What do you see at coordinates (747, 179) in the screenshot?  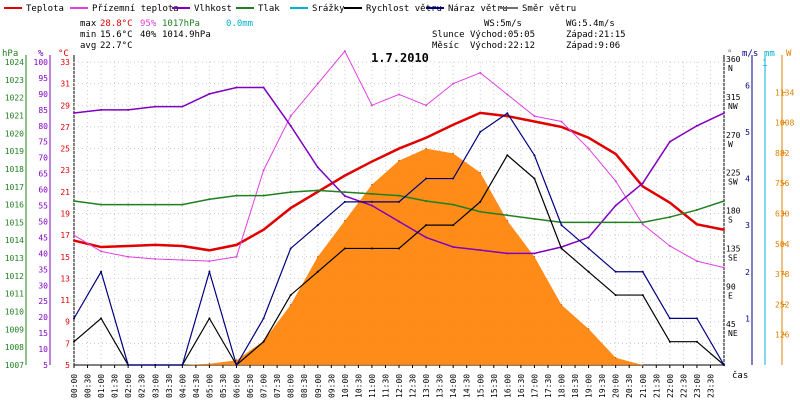 I see `ms-tick-label: 4` at bounding box center [747, 179].